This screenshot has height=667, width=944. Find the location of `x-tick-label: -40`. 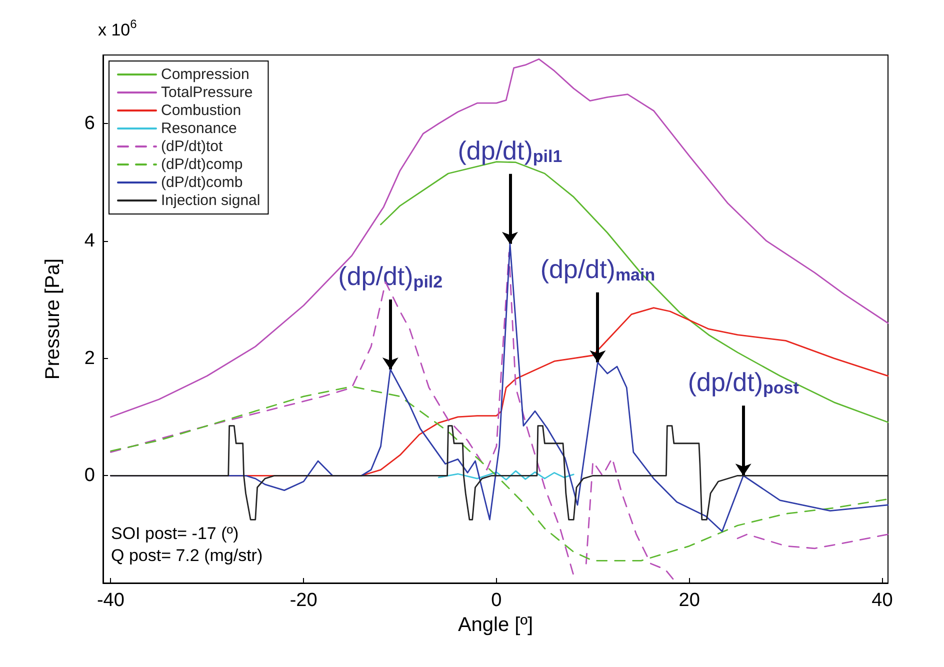

x-tick-label: -40 is located at coordinates (110, 600).